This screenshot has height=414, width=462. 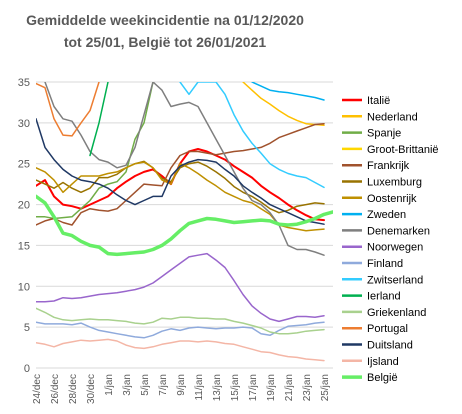 I want to click on x-tick-label: 13/jan, so click(x=217, y=387).